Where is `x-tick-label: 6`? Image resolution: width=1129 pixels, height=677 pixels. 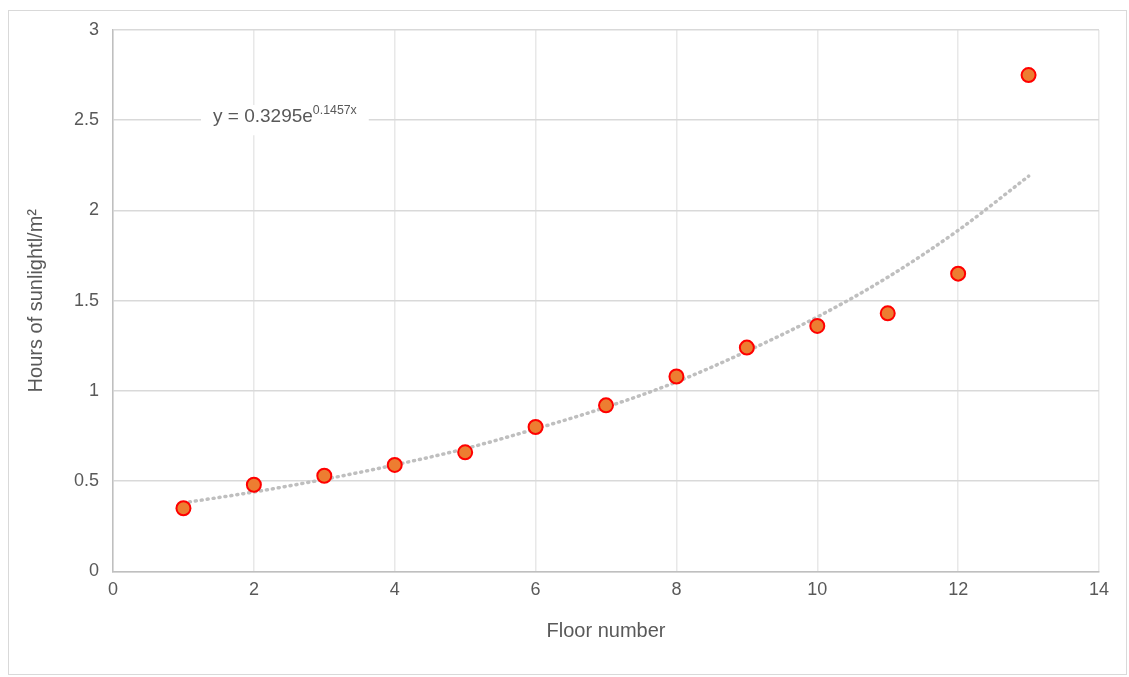
x-tick-label: 6 is located at coordinates (535, 589).